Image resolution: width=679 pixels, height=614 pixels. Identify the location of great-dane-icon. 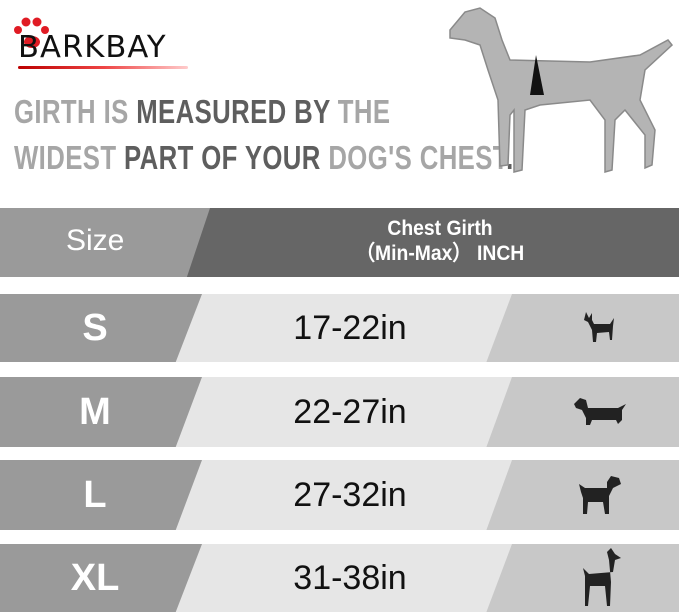
(600, 578).